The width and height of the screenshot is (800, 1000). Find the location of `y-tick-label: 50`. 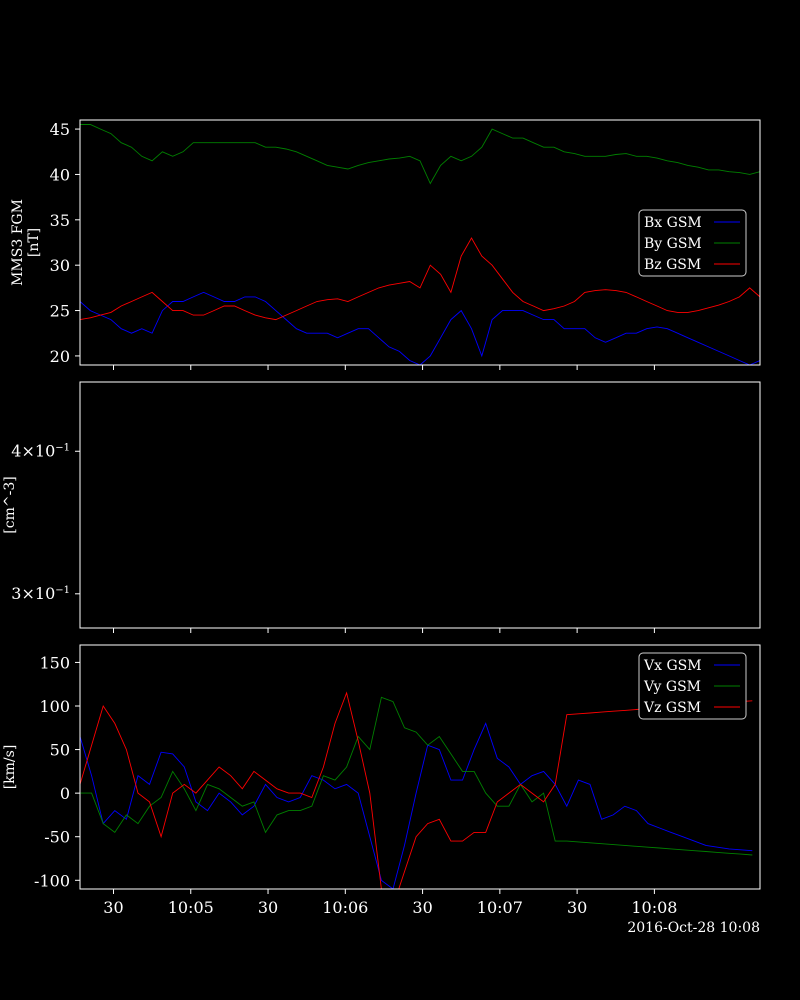

y-tick-label: 50 is located at coordinates (60, 750).